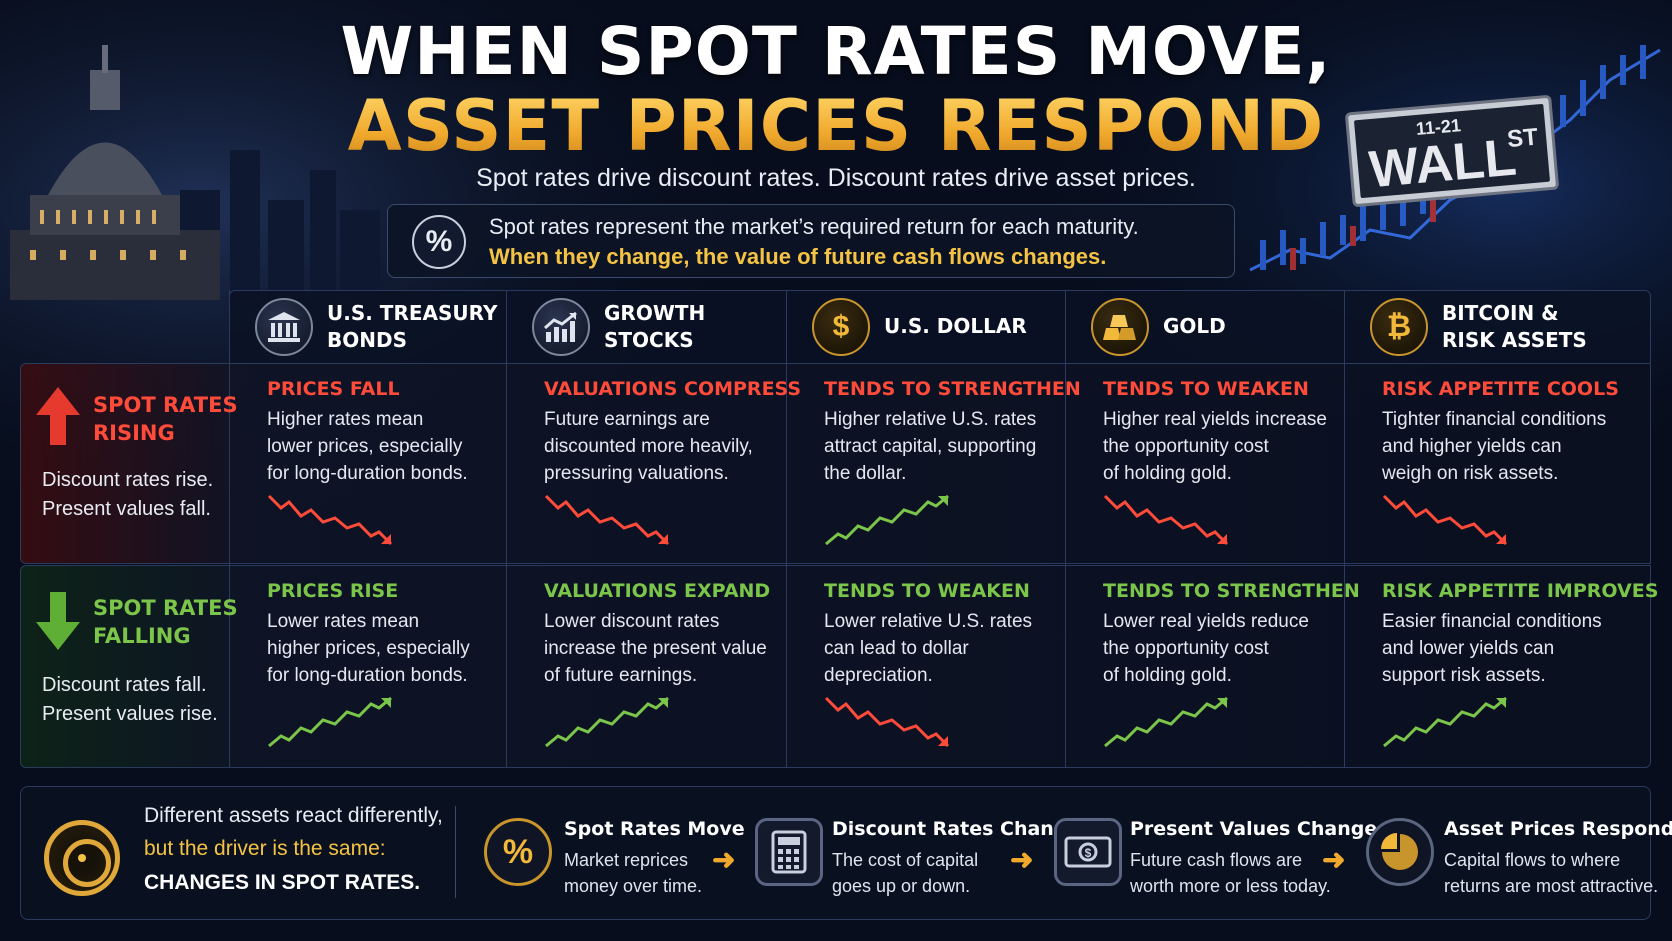  What do you see at coordinates (1120, 326) in the screenshot?
I see `gold-bars-icon` at bounding box center [1120, 326].